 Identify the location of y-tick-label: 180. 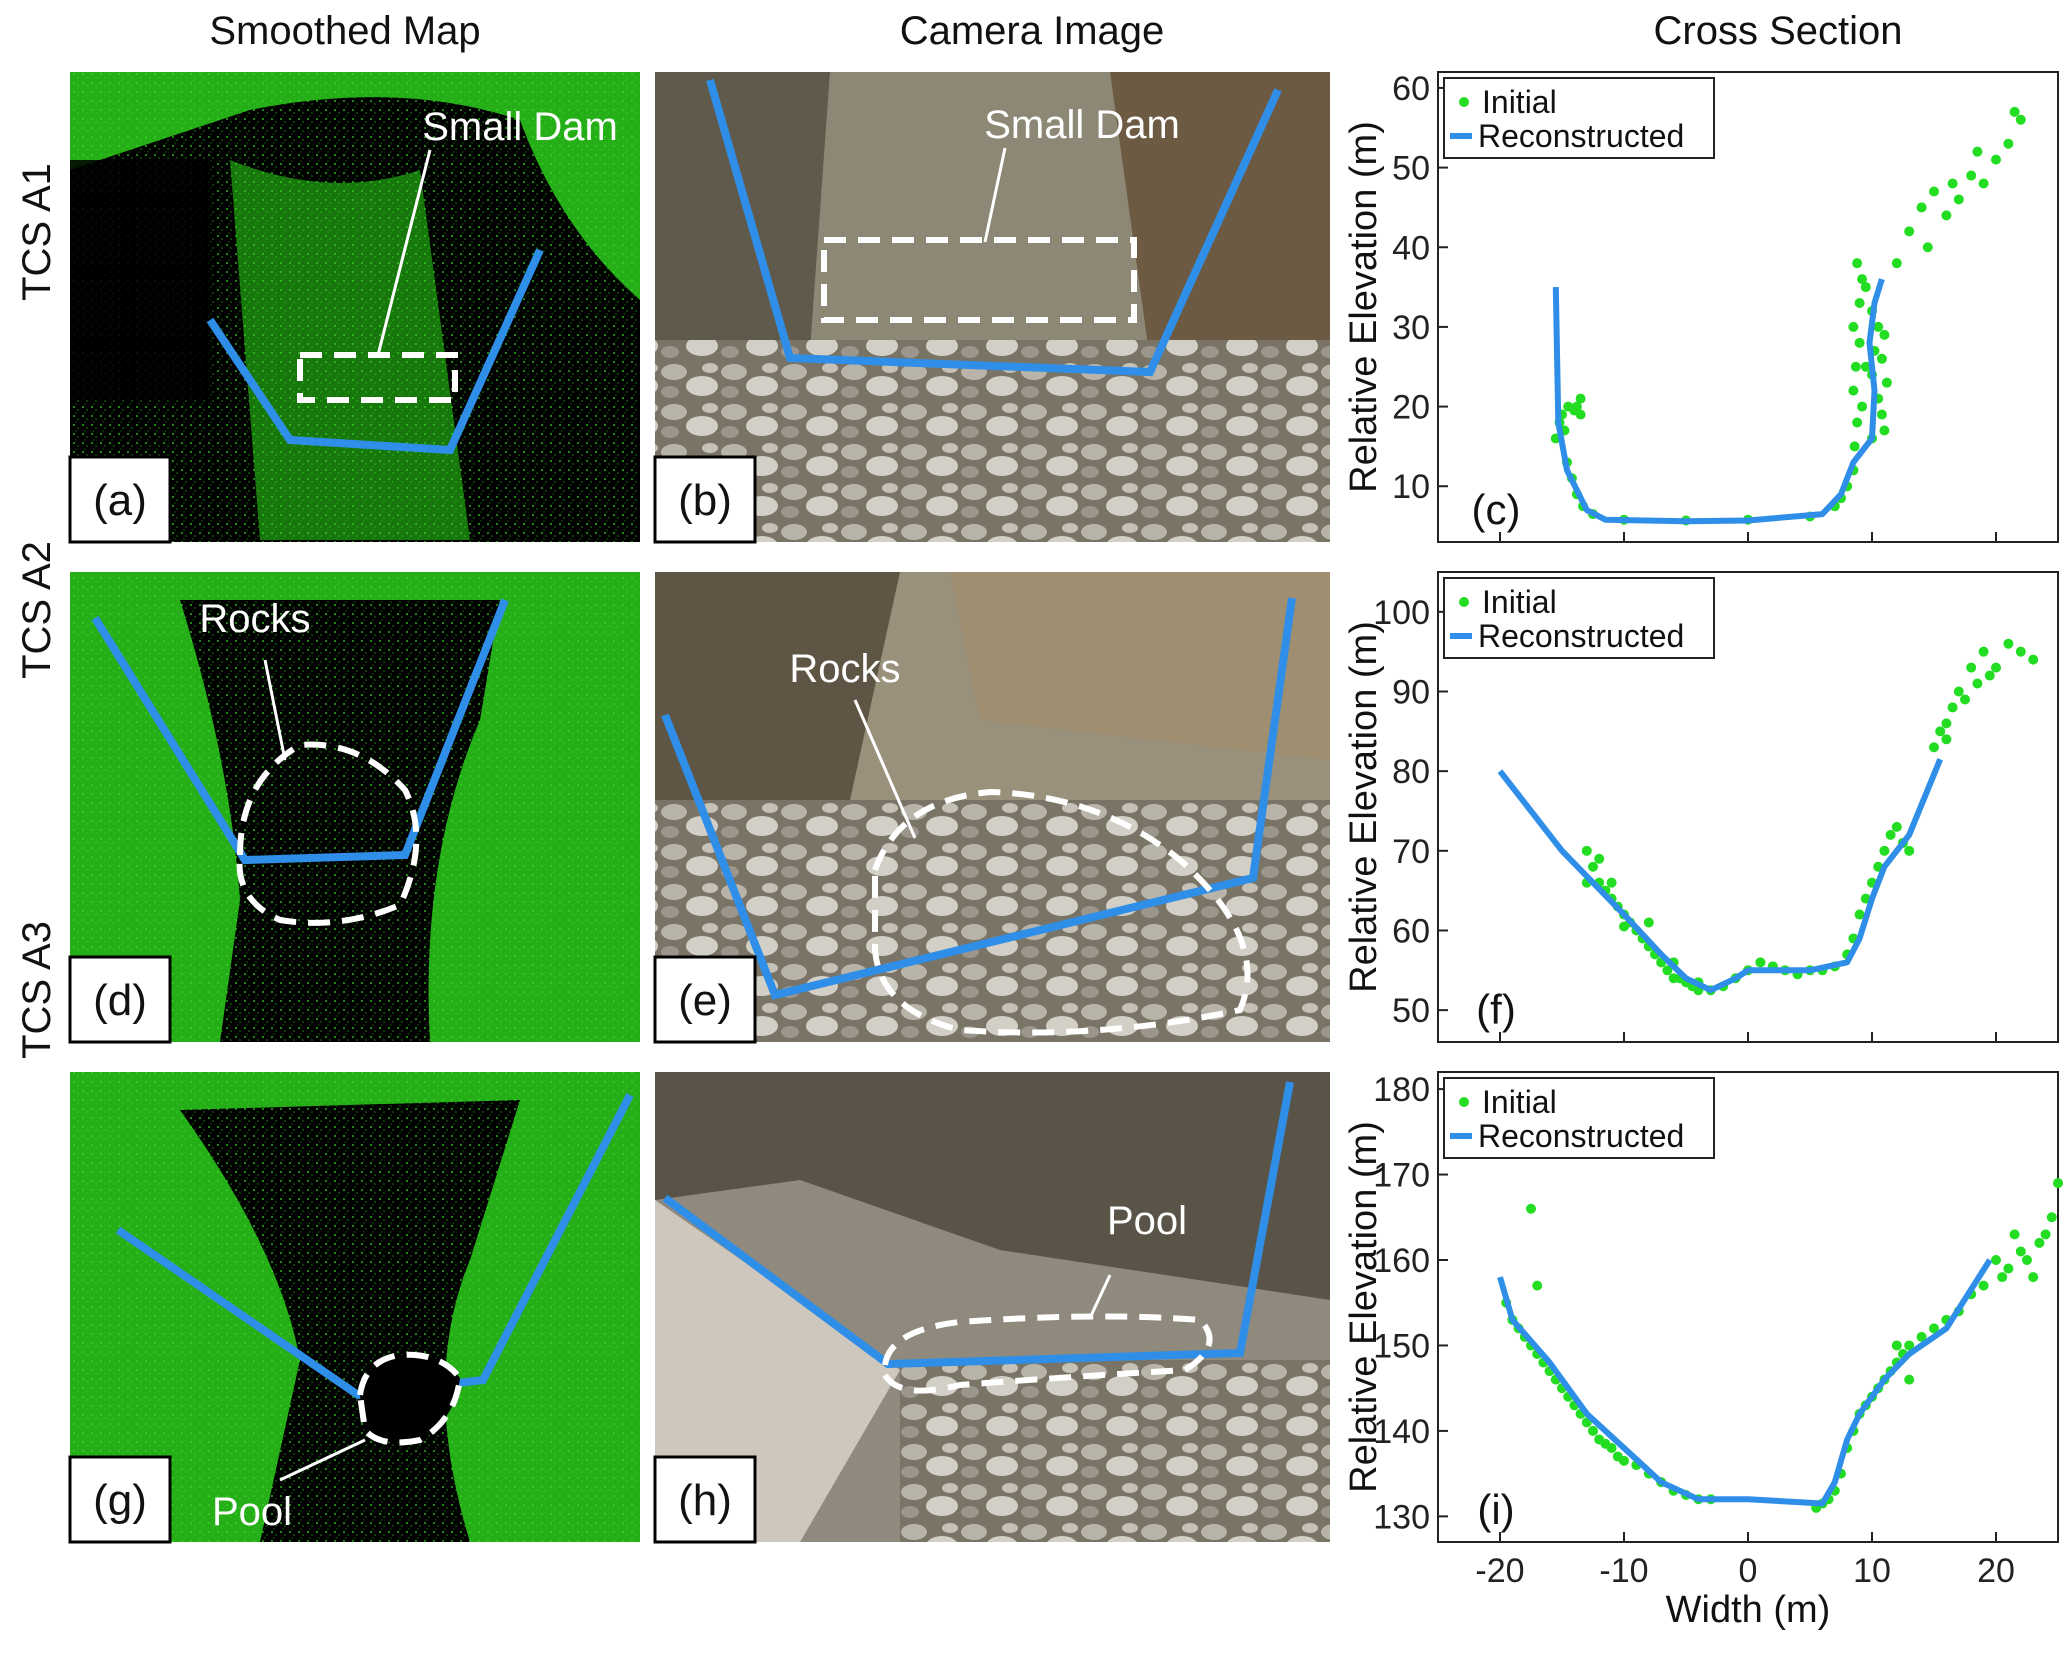
(1401, 1090).